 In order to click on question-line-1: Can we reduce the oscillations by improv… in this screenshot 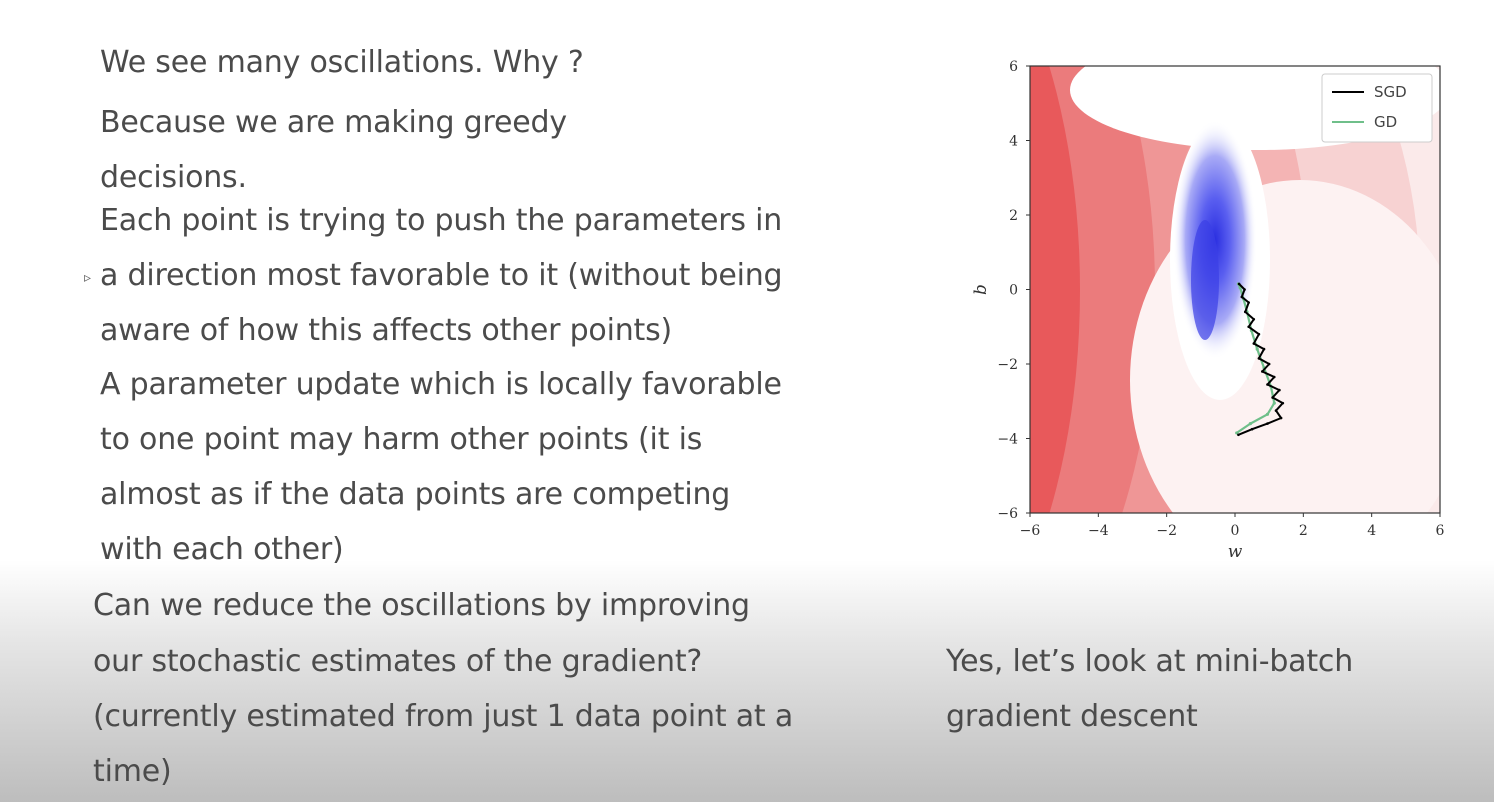, I will do `click(421, 605)`.